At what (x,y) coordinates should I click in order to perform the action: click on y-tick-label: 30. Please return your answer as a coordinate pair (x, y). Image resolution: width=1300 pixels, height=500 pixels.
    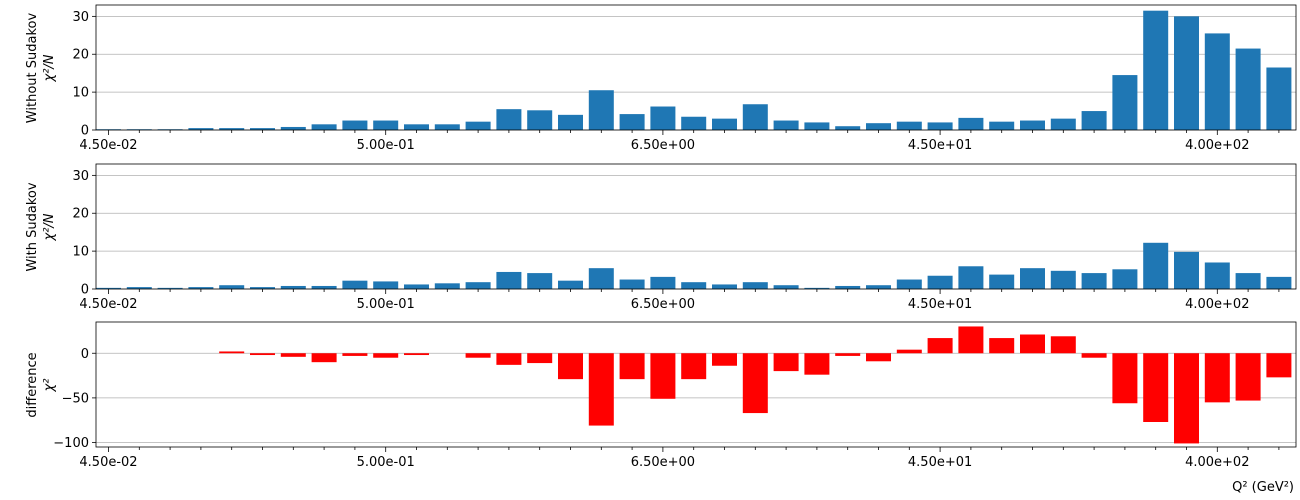
    Looking at the image, I should click on (80, 17).